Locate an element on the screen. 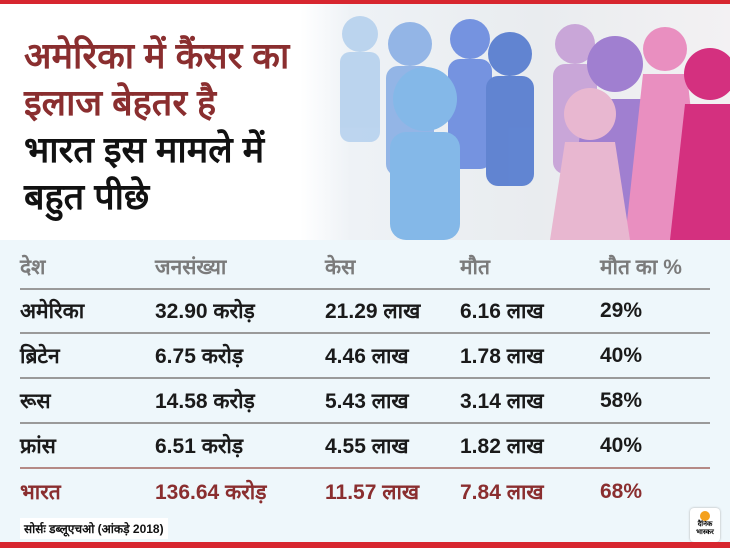 The height and width of the screenshot is (548, 730). cell-country: रूस is located at coordinates (35, 401).